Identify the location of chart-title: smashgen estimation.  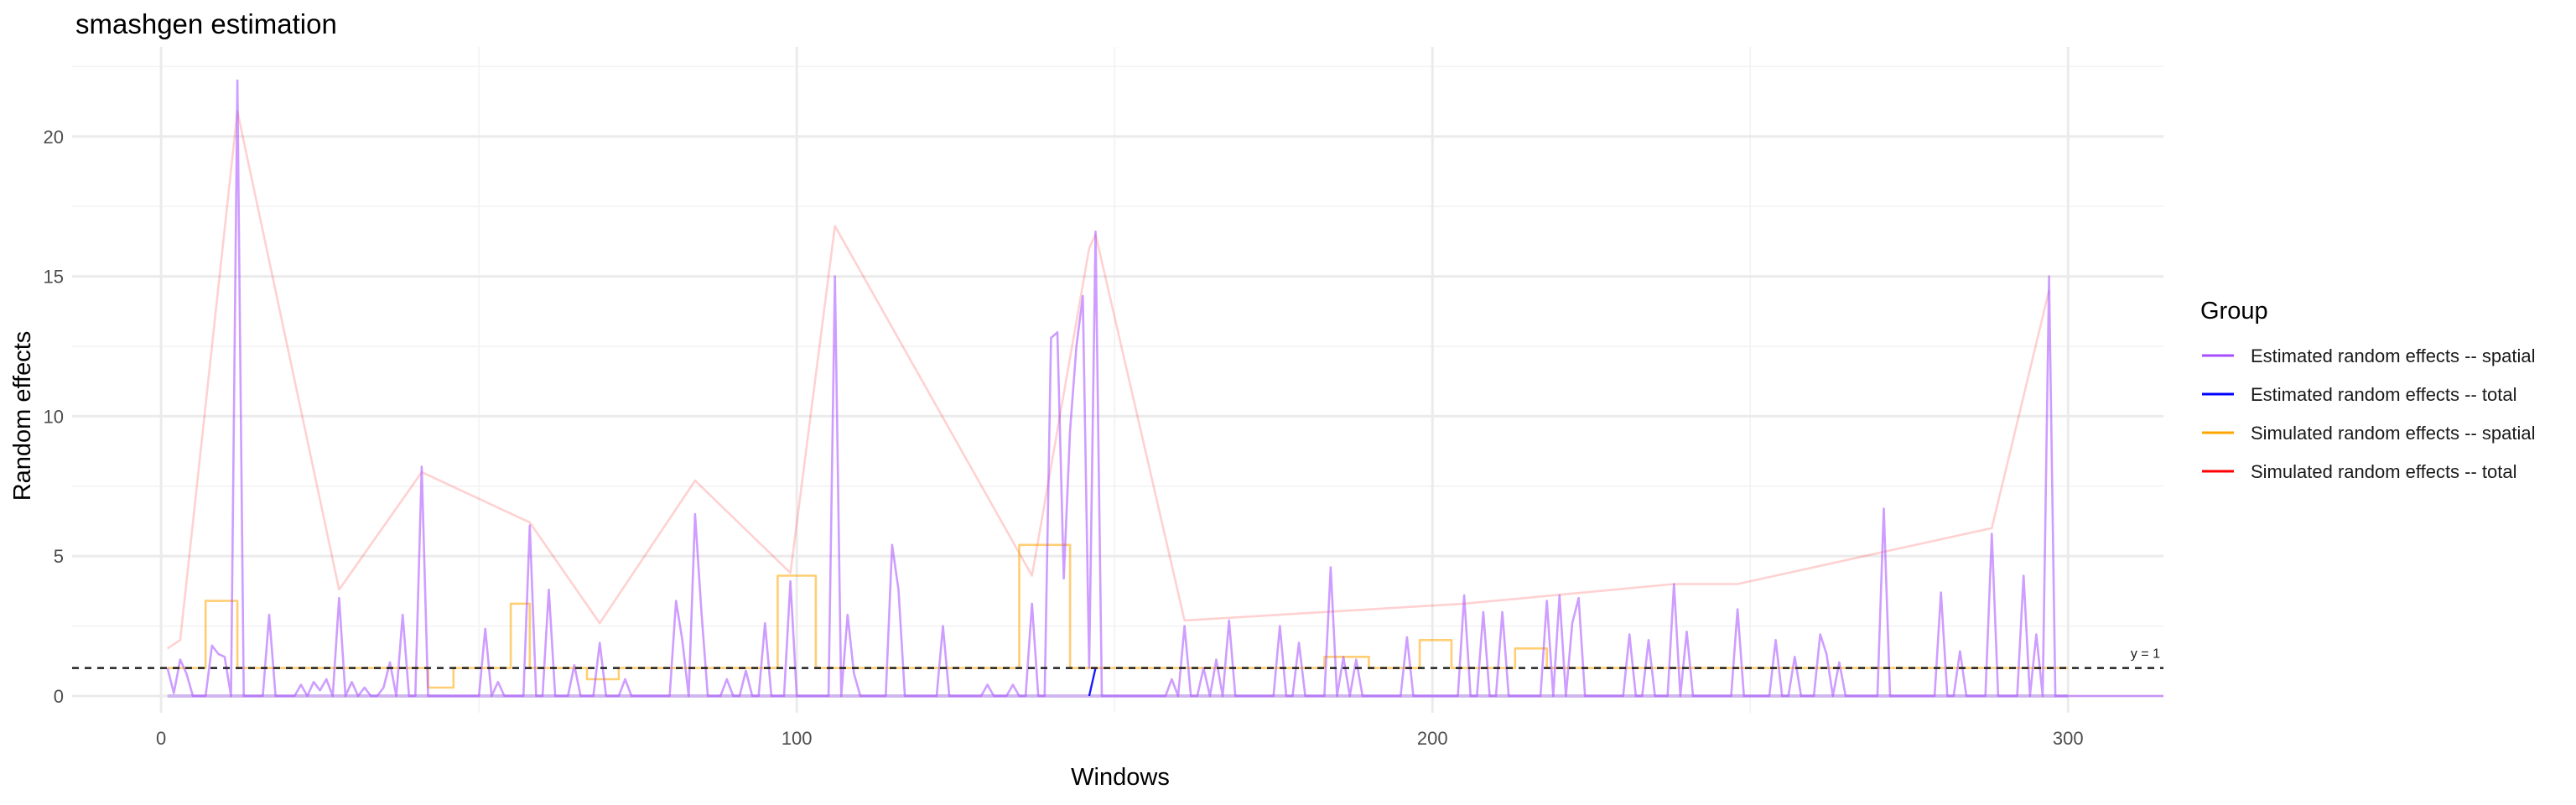
(206, 23).